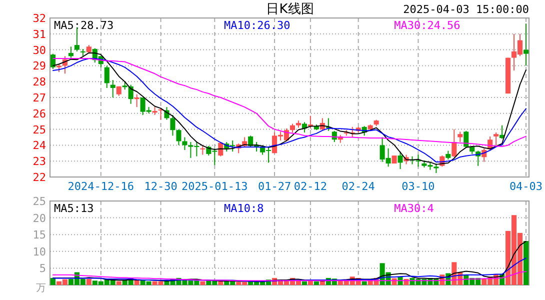 This screenshot has width=545, height=300. I want to click on text: MA30:4, so click(414, 208).